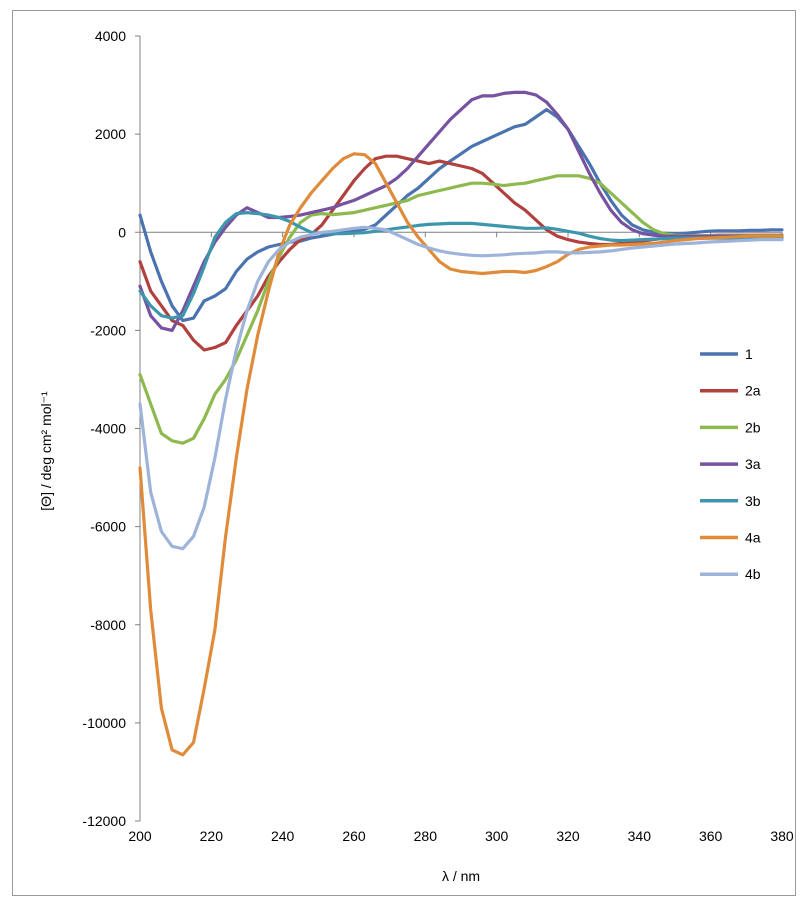 The width and height of the screenshot is (809, 906). What do you see at coordinates (753, 391) in the screenshot?
I see `legend-label-2a: 2a` at bounding box center [753, 391].